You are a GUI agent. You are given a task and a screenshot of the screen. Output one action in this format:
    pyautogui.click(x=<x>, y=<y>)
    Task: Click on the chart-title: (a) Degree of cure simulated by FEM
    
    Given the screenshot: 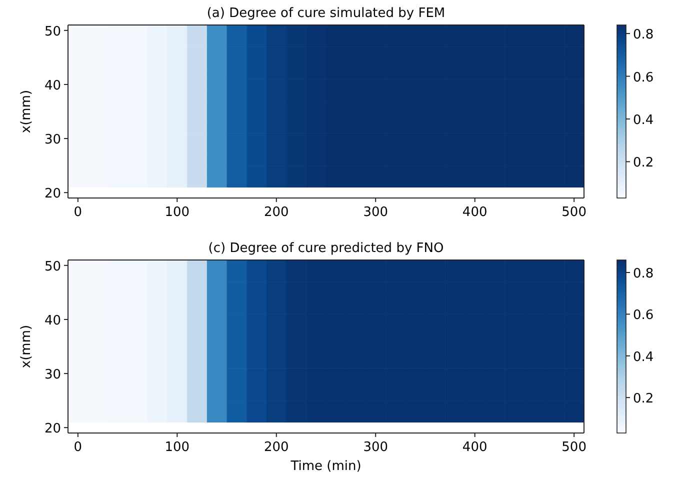 What is the action you would take?
    pyautogui.click(x=326, y=13)
    